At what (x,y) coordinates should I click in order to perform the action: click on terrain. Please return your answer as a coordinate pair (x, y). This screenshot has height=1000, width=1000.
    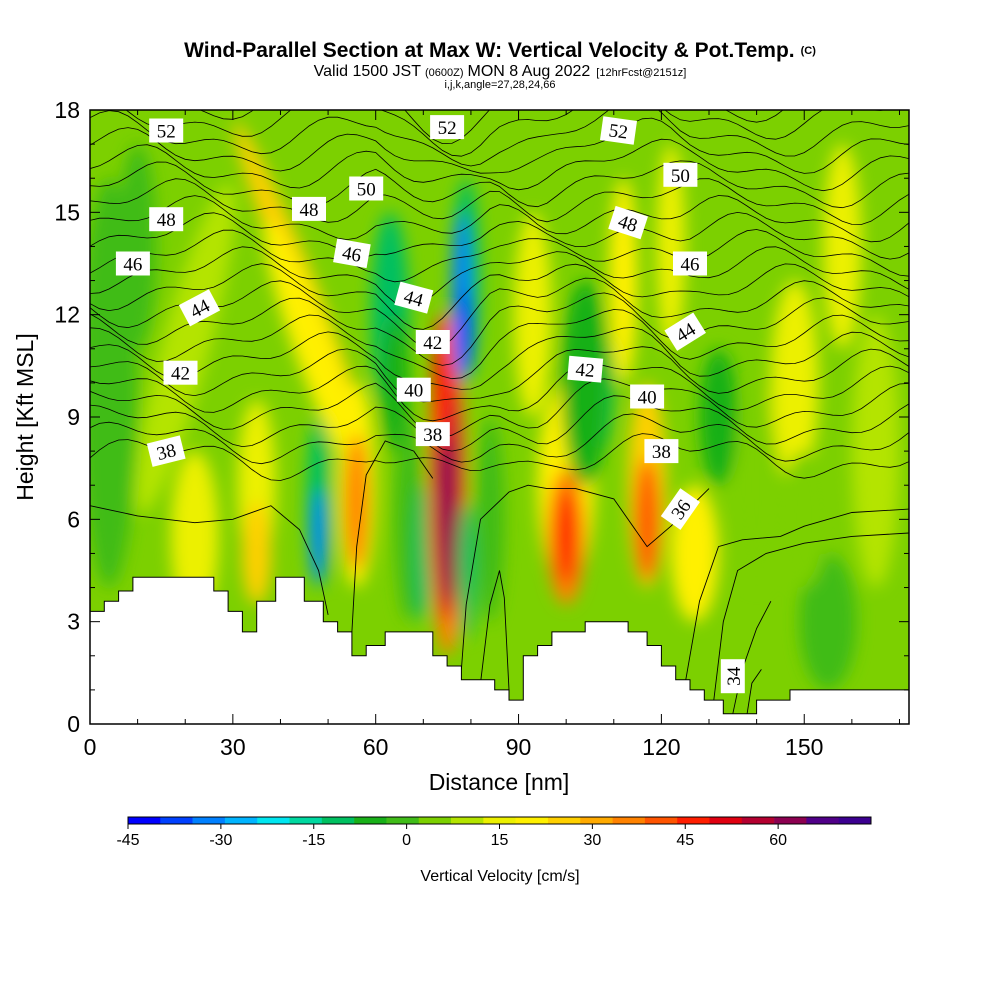
    Looking at the image, I should click on (499, 650).